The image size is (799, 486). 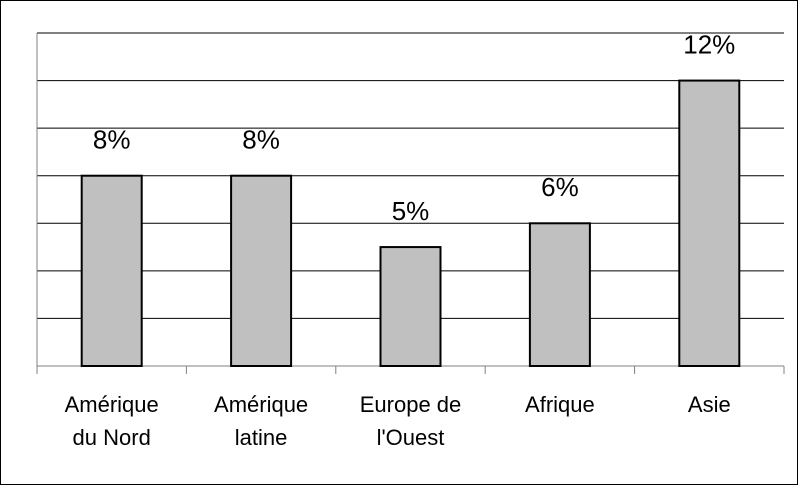 What do you see at coordinates (111, 421) in the screenshot?
I see `x-tick-label: Amérique du Nord` at bounding box center [111, 421].